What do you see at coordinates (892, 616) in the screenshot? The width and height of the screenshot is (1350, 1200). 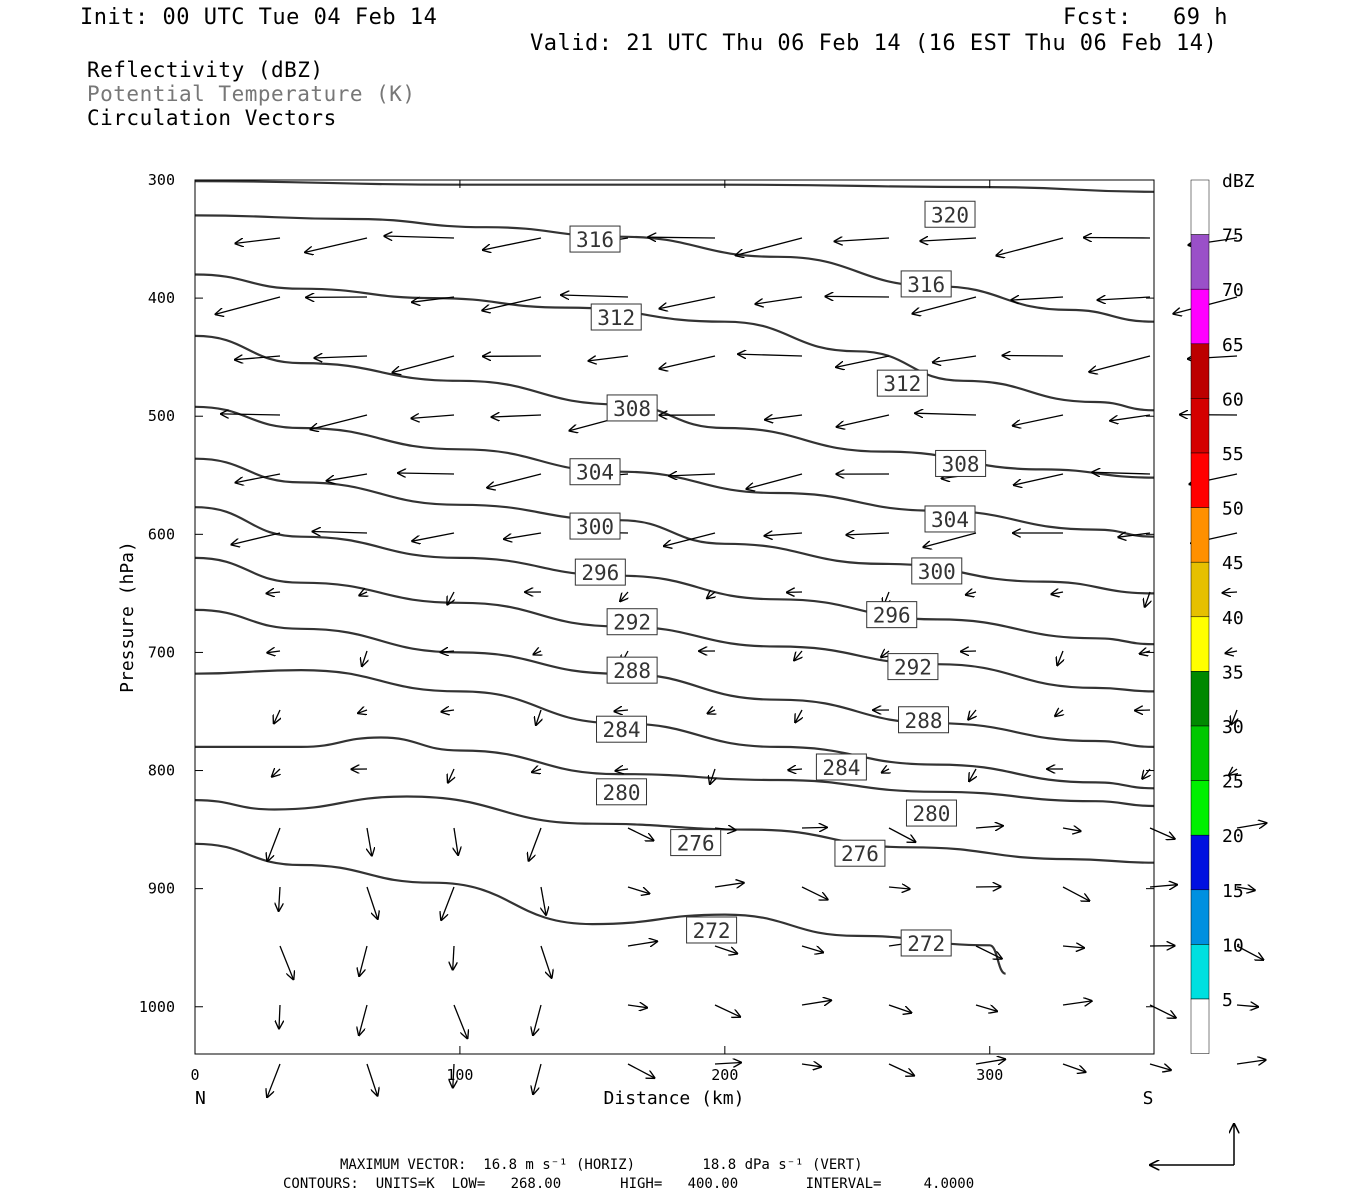 I see `contour-label: 296` at bounding box center [892, 616].